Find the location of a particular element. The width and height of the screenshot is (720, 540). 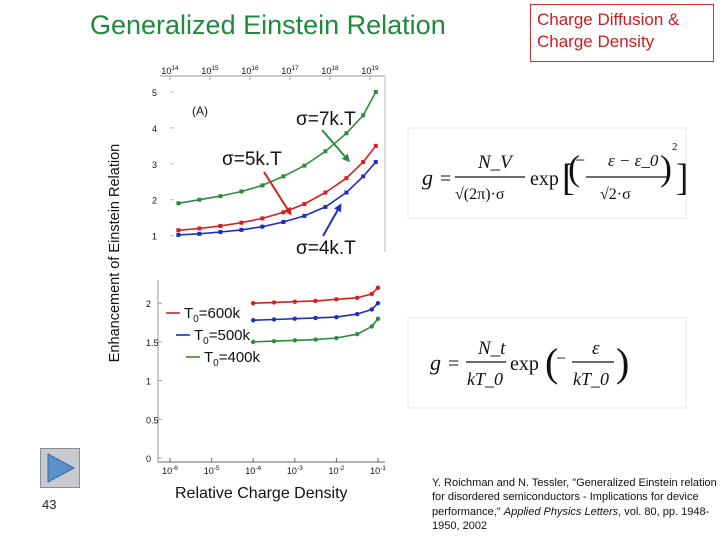

top-y-tick-label: 1 is located at coordinates (154, 237).